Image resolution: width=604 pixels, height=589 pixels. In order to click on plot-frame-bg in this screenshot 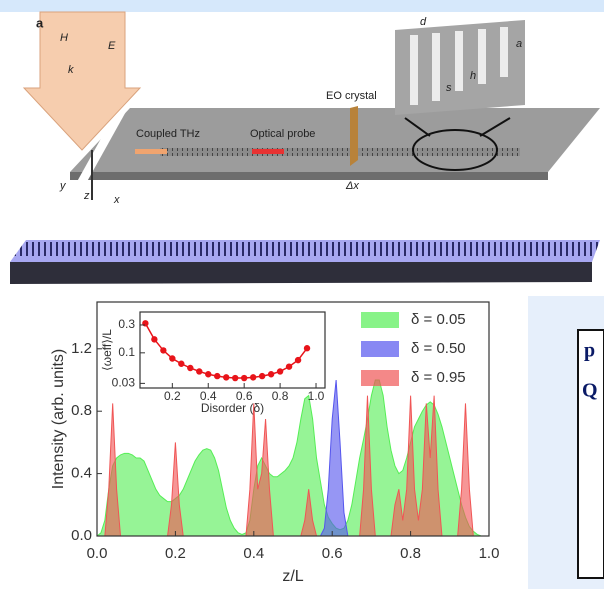, I will do `click(232, 350)`.